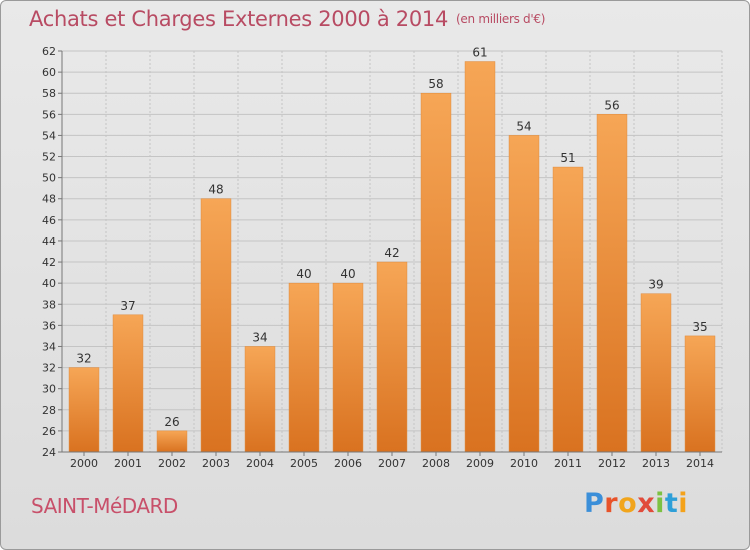  What do you see at coordinates (523, 126) in the screenshot?
I see `bar-value-label: 54` at bounding box center [523, 126].